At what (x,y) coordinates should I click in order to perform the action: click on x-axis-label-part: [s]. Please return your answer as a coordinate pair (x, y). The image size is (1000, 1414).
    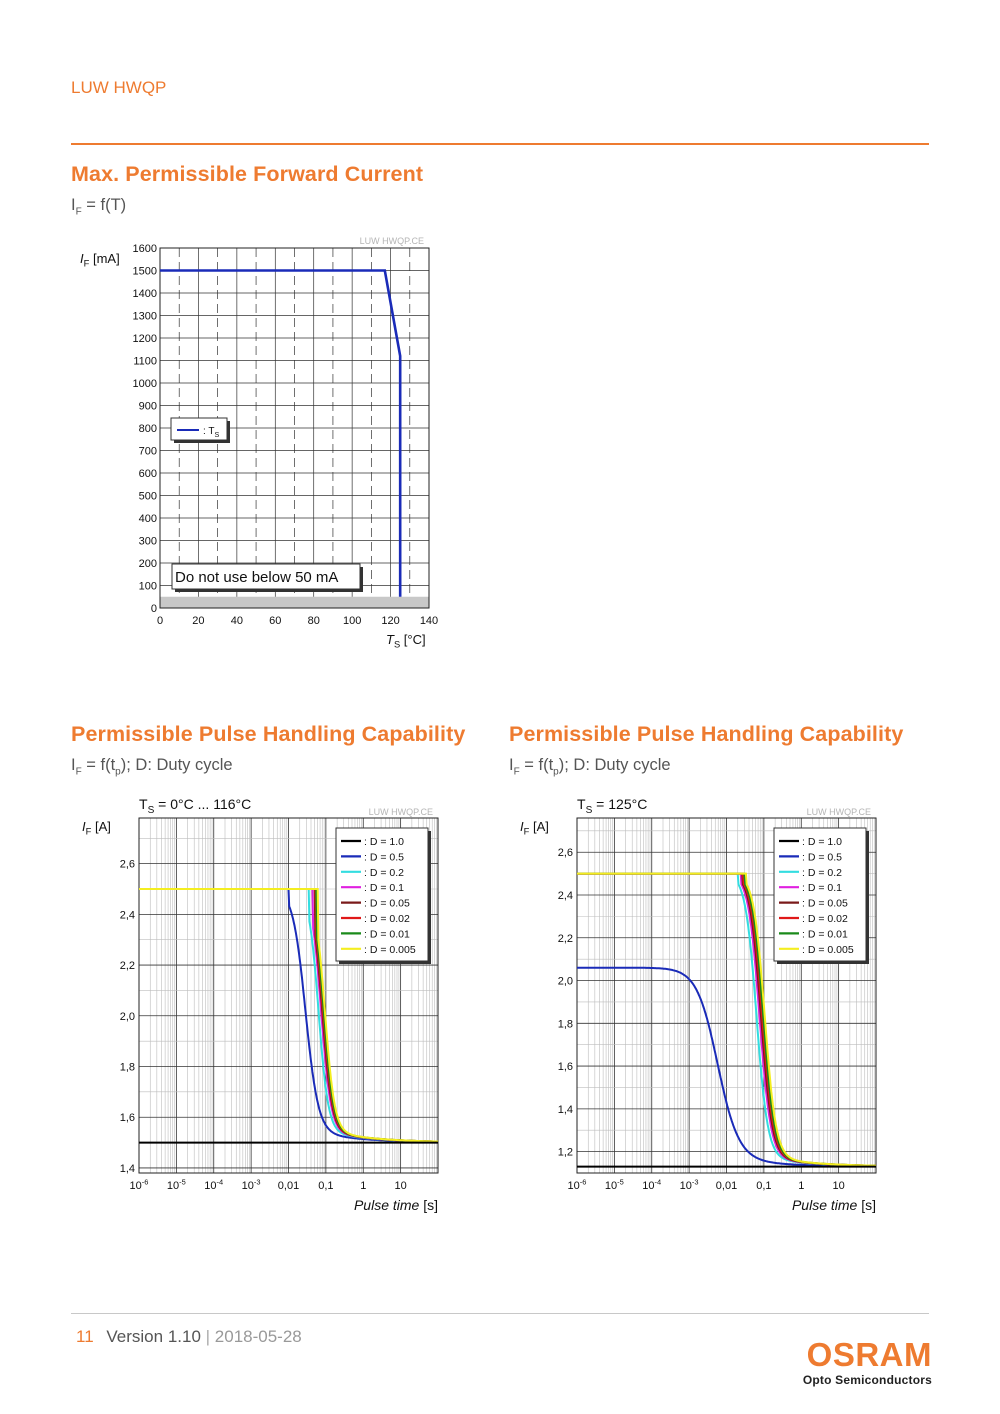
    Looking at the image, I should click on (428, 1205).